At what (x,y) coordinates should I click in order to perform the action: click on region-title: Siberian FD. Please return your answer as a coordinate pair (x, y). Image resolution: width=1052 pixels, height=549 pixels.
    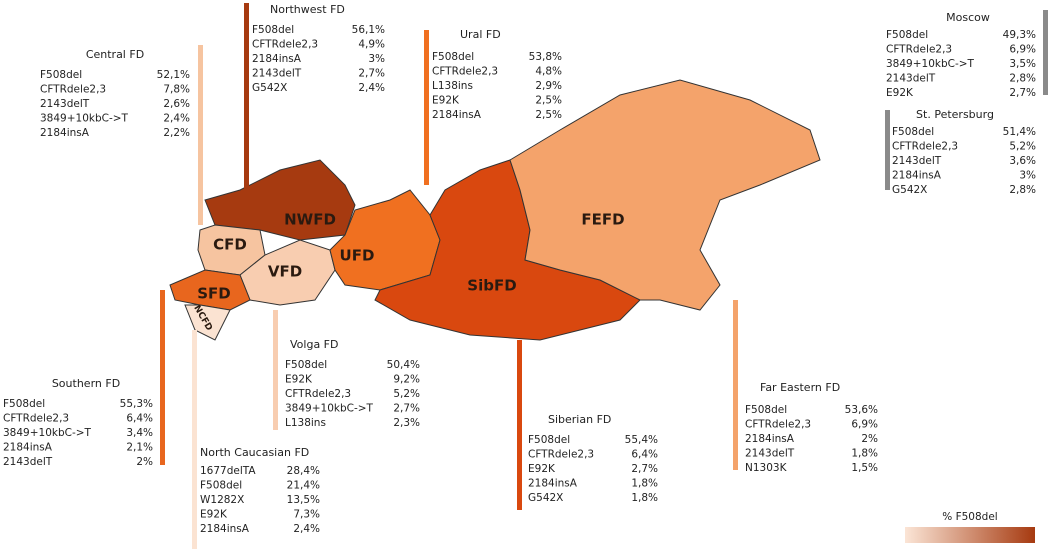
    Looking at the image, I should click on (579, 419).